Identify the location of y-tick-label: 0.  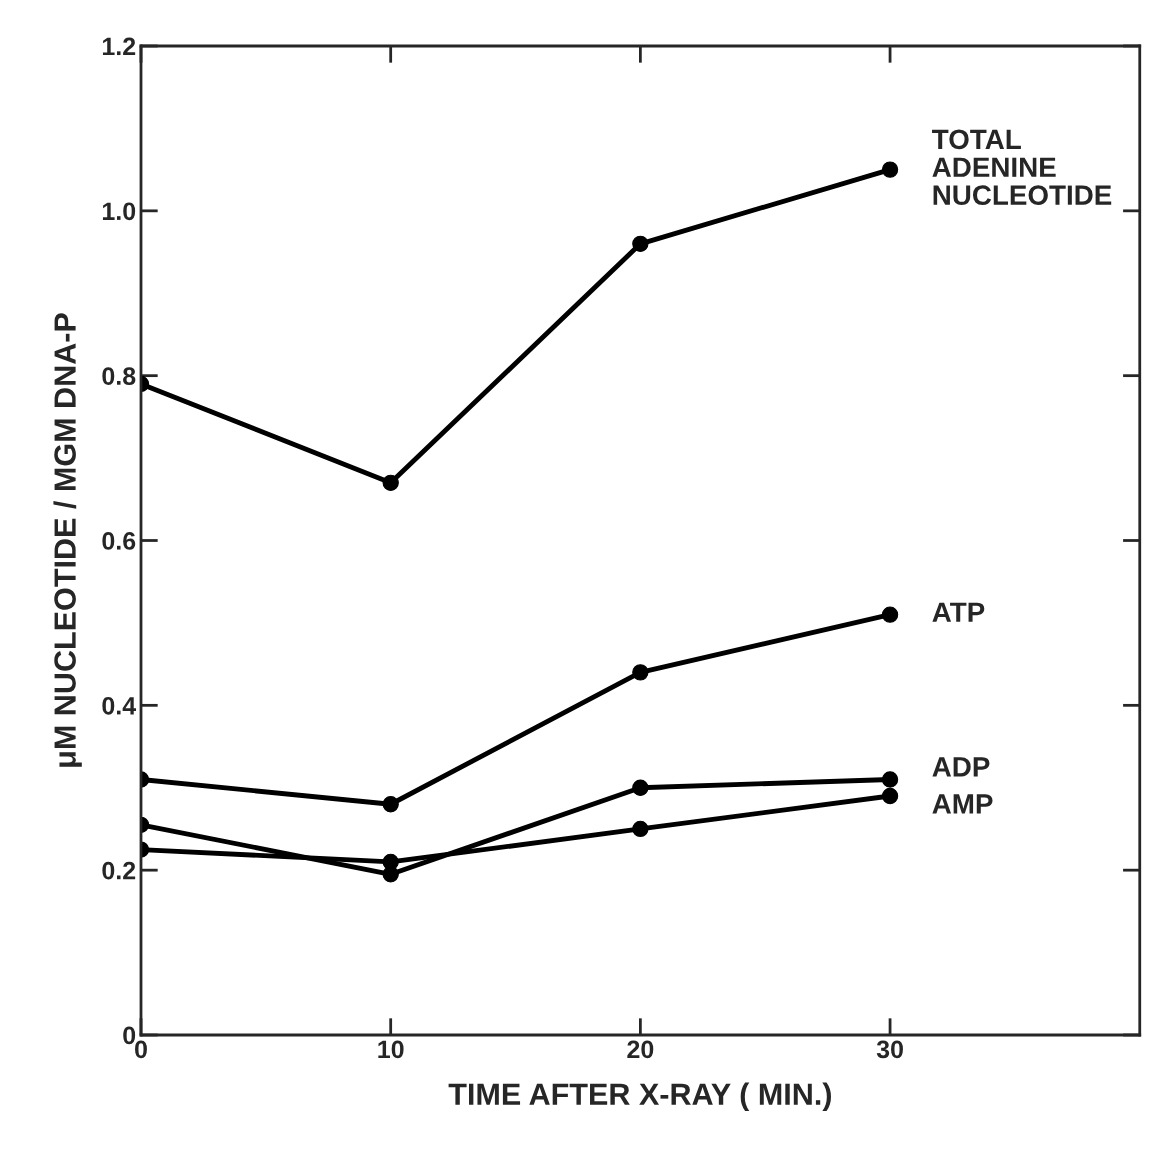
(129, 1035).